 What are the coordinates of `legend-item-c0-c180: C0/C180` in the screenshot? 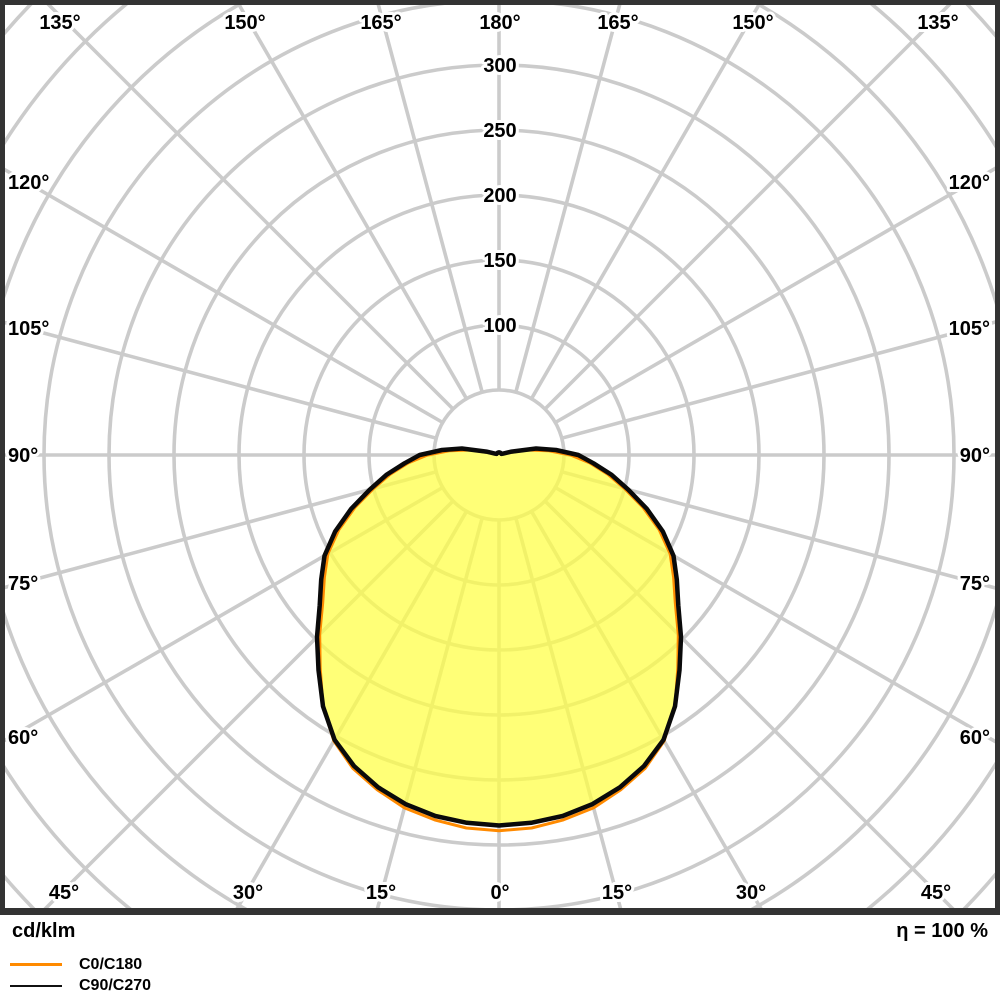 It's located at (80, 964).